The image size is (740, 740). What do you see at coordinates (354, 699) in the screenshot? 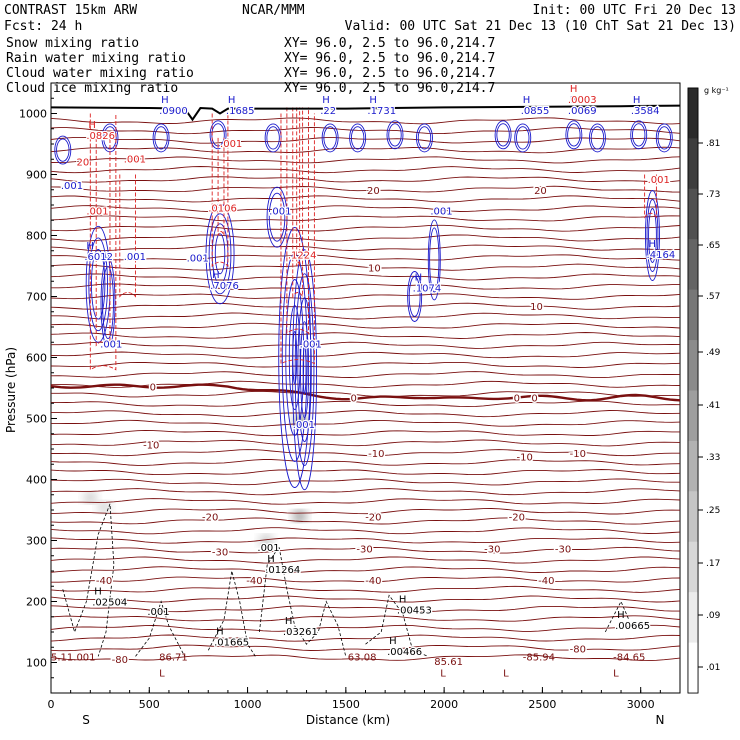
I see `x-axis: 0 500 1000 1500 2000 2500 3000` at bounding box center [354, 699].